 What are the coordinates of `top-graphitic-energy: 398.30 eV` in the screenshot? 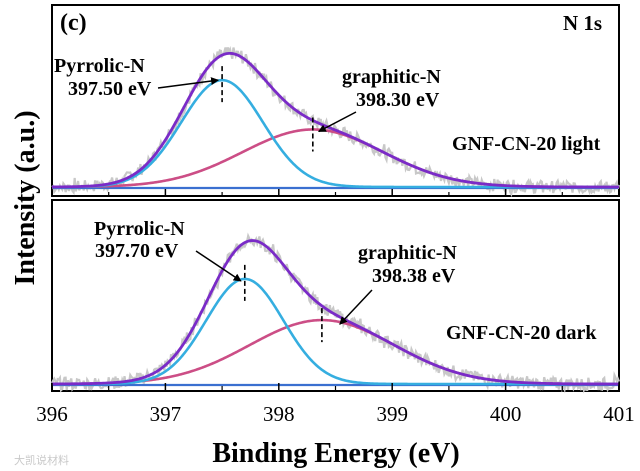 It's located at (398, 100).